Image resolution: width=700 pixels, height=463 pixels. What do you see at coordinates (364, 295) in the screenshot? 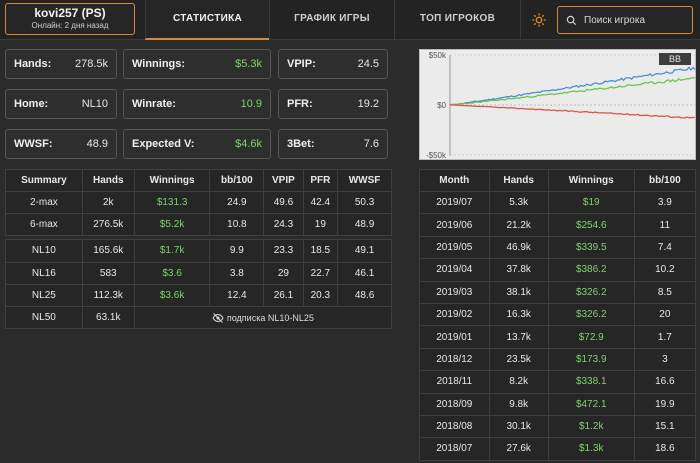
I see `table-cell: 48.6` at bounding box center [364, 295].